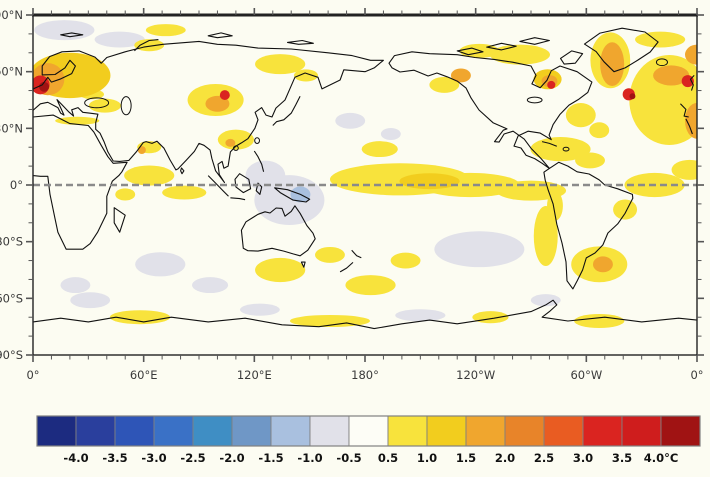  What do you see at coordinates (192, 458) in the screenshot?
I see `colorbar-label: -2.5` at bounding box center [192, 458].